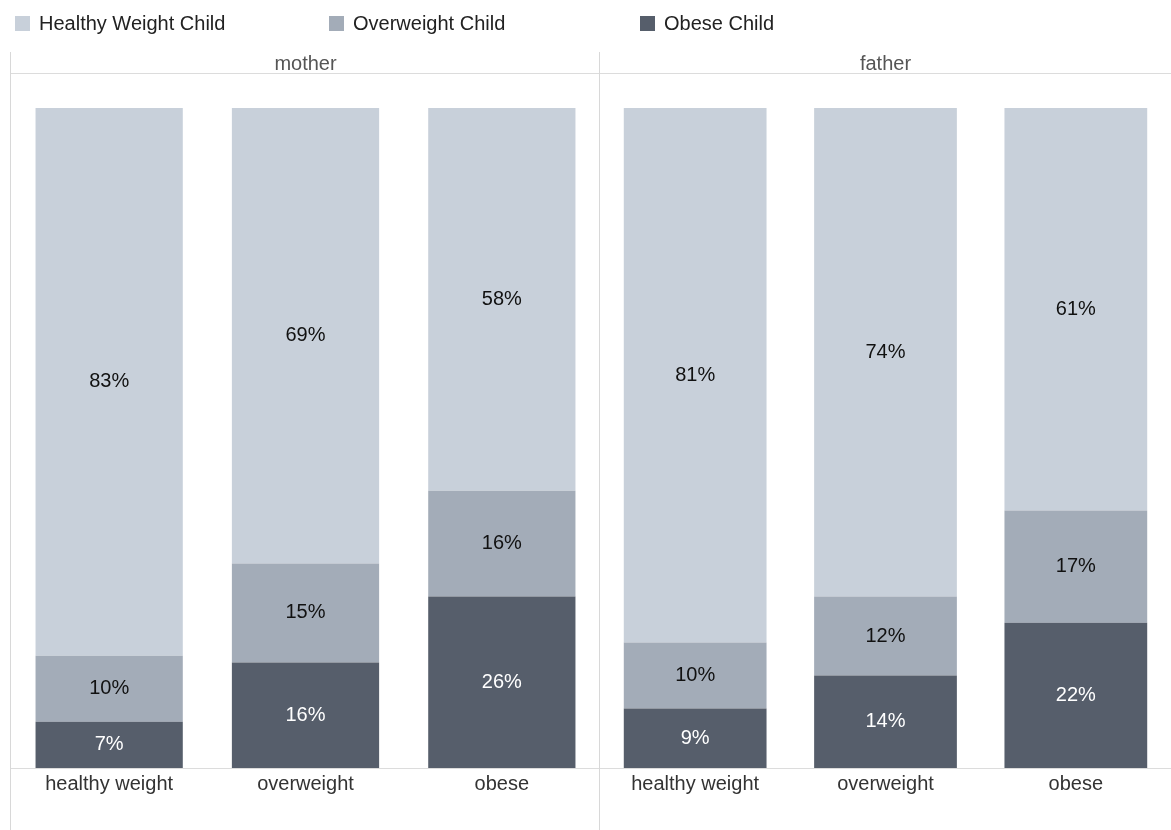 The width and height of the screenshot is (1171, 830). What do you see at coordinates (695, 736) in the screenshot?
I see `data-label: 9%` at bounding box center [695, 736].